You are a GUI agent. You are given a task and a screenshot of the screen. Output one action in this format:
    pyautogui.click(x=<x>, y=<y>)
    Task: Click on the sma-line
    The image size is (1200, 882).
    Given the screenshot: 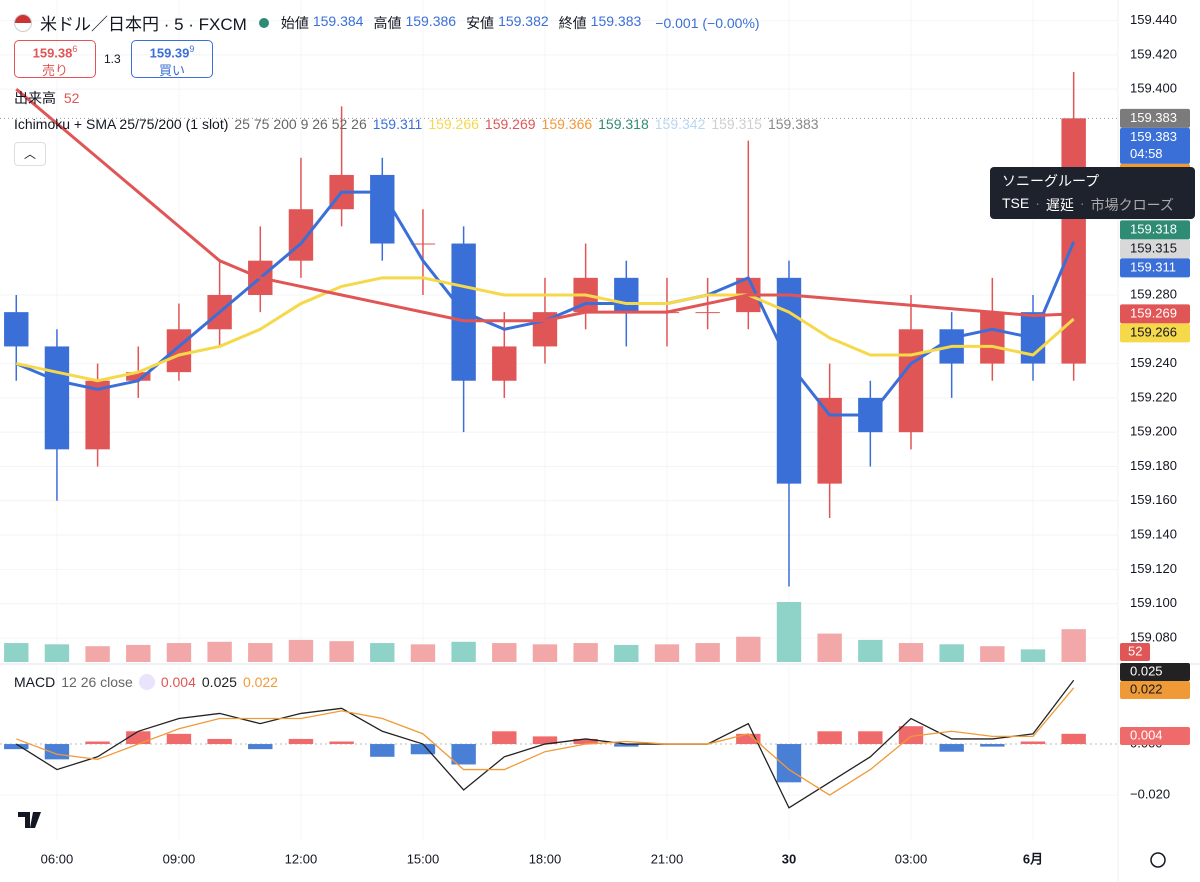 What is the action you would take?
    pyautogui.click(x=545, y=329)
    